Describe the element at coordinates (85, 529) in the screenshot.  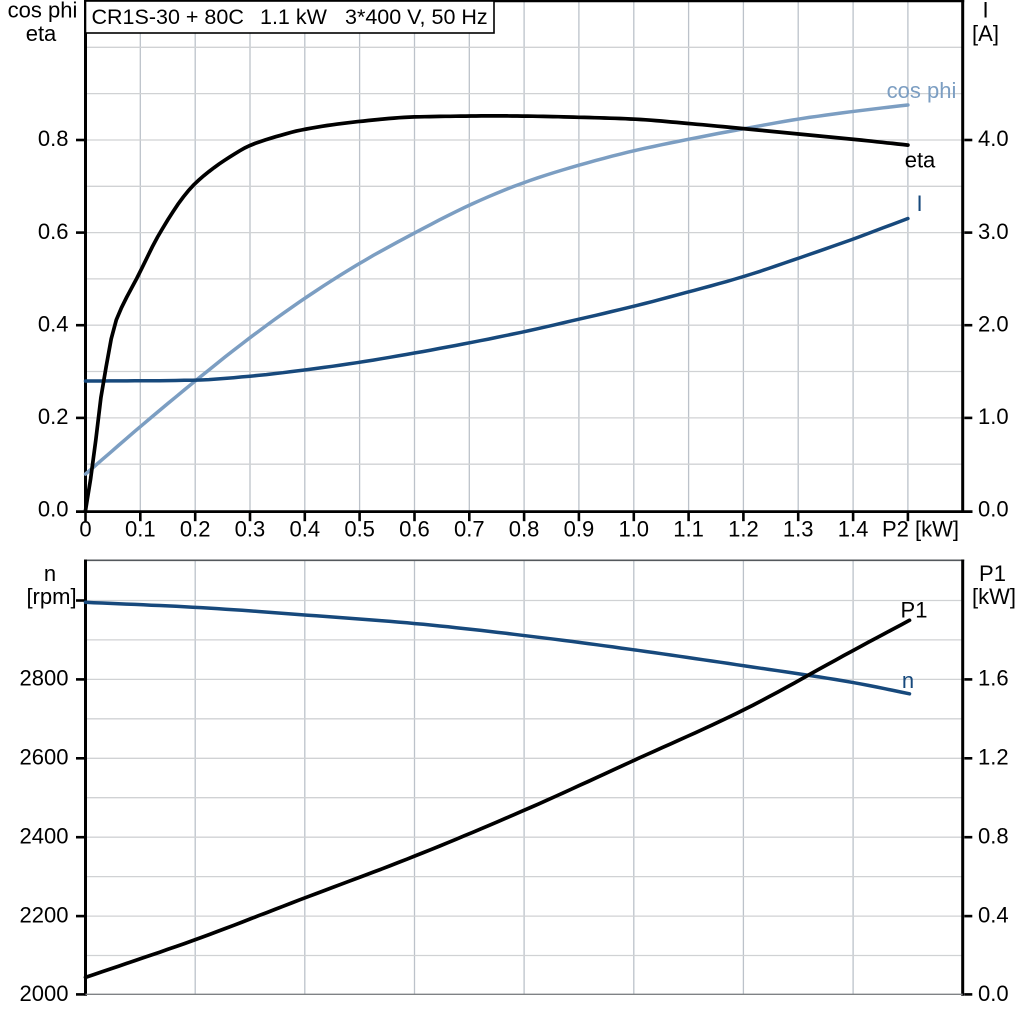
I see `svg-text: 0` at that location.